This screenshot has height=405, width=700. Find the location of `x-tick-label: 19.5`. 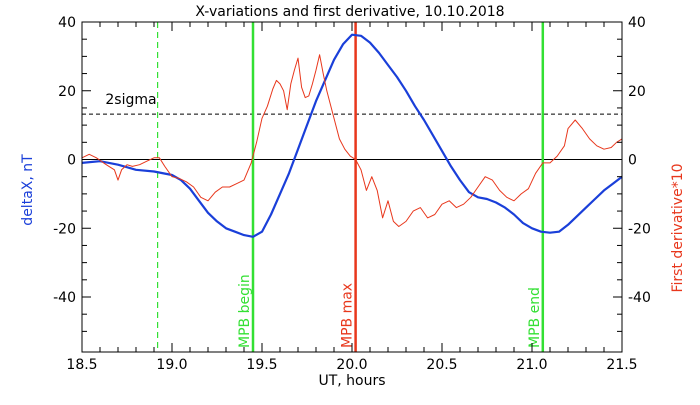

x-tick-label: 19.5 is located at coordinates (261, 365).